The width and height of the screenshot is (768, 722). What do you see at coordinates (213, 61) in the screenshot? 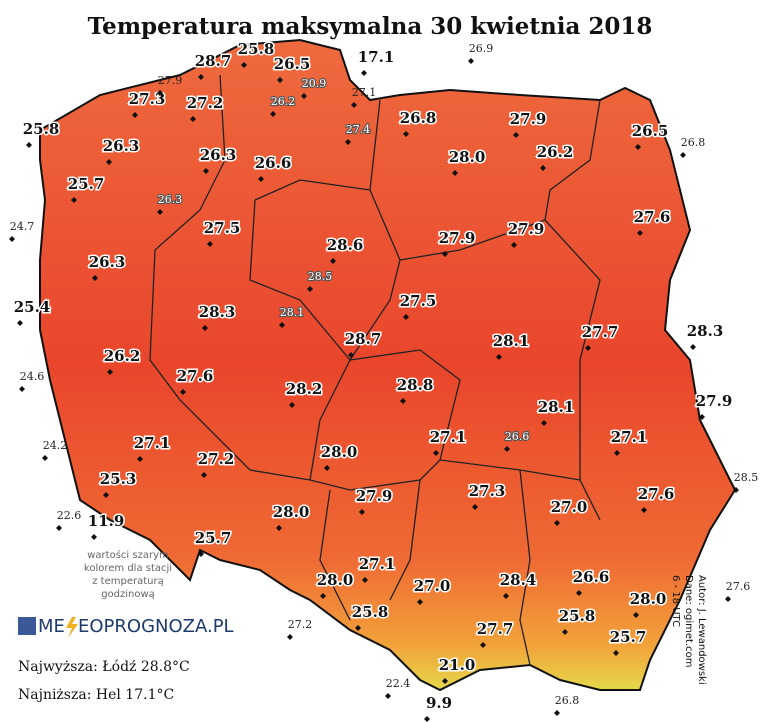
I see `station-temperature: 28.7` at bounding box center [213, 61].